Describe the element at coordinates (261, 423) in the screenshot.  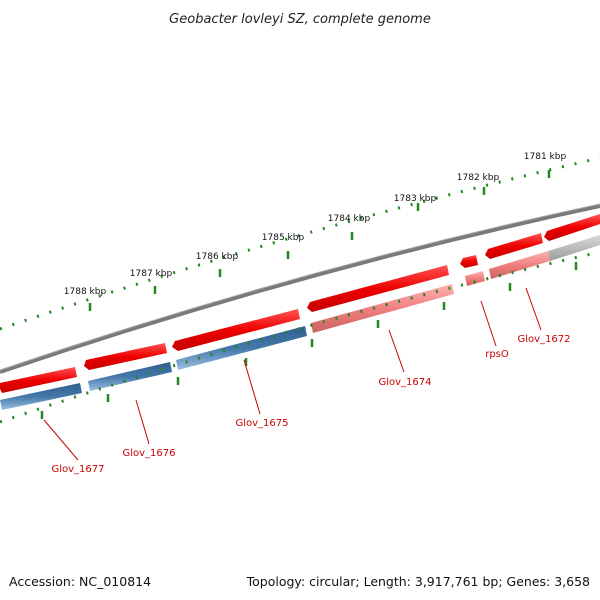
I see `gene-label-glov-1675: Glov_1675` at that location.